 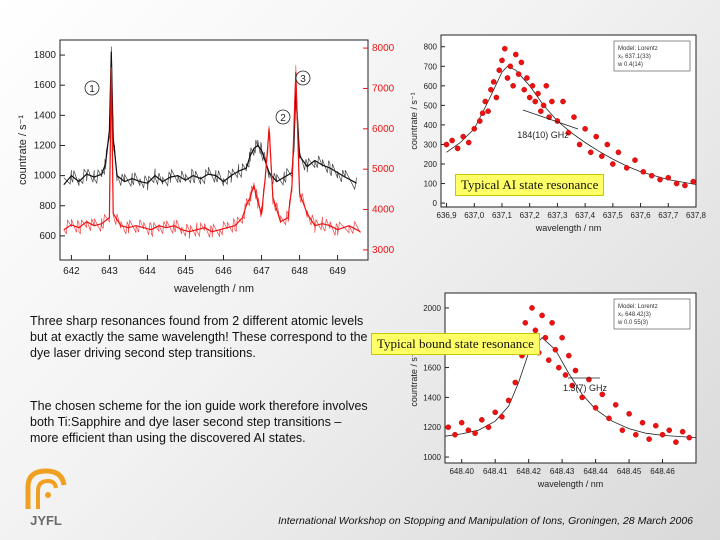 What do you see at coordinates (45, 145) in the screenshot?
I see `y-tick-label: 1200` at bounding box center [45, 145].